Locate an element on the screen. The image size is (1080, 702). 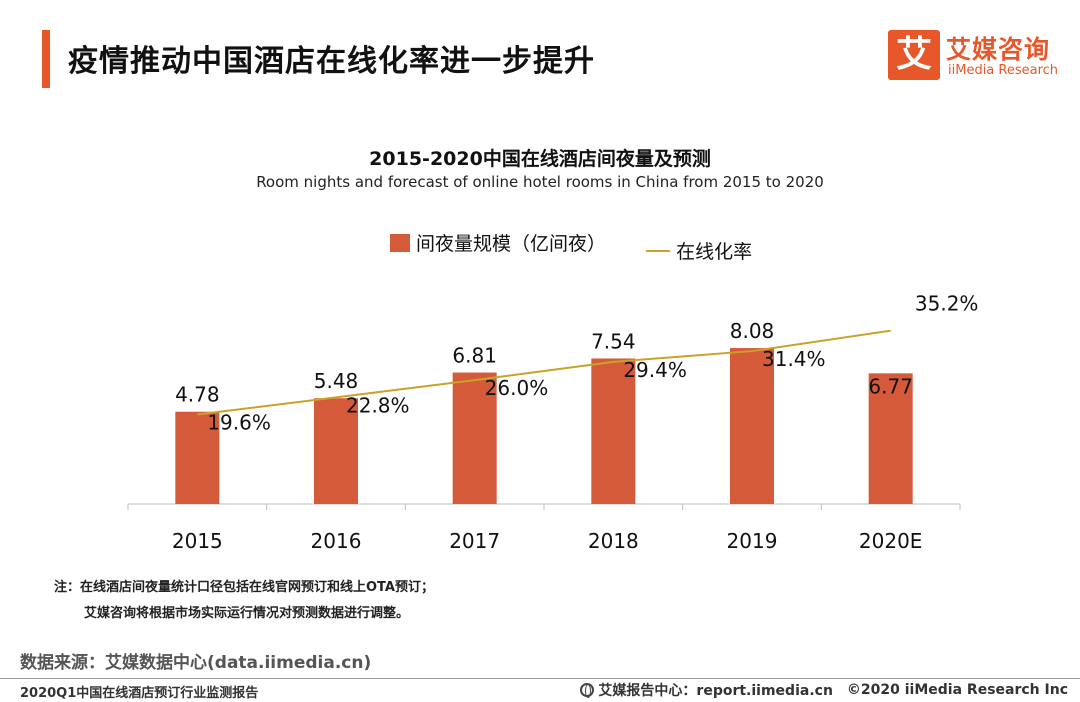
legend-line-swatch is located at coordinates (658, 250).